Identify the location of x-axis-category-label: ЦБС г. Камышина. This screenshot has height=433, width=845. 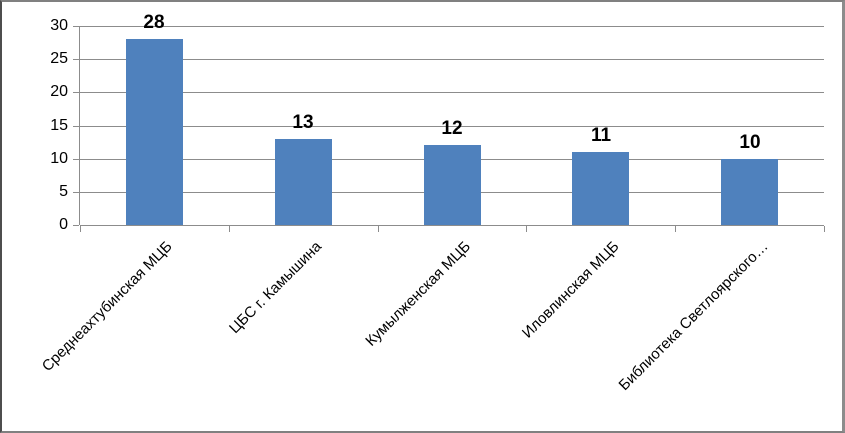
(276, 287).